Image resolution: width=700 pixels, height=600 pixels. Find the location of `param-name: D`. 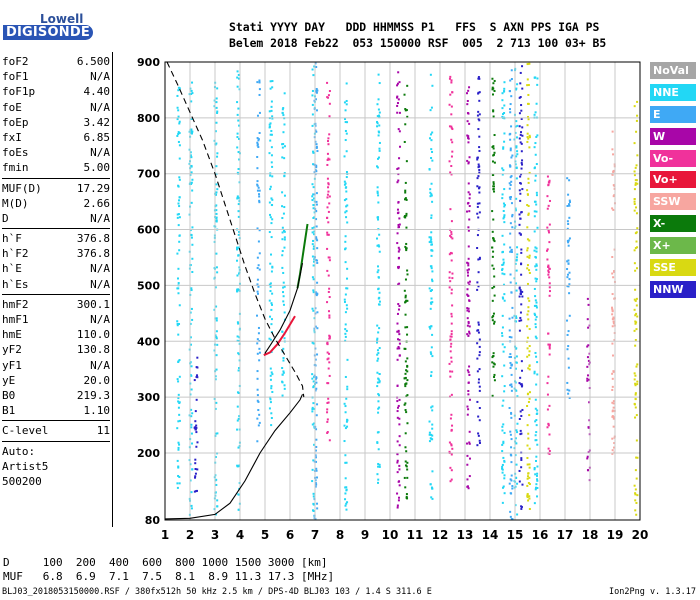

param-name: D is located at coordinates (5, 218).